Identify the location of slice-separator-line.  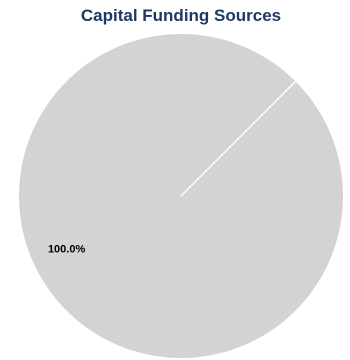
(238, 138).